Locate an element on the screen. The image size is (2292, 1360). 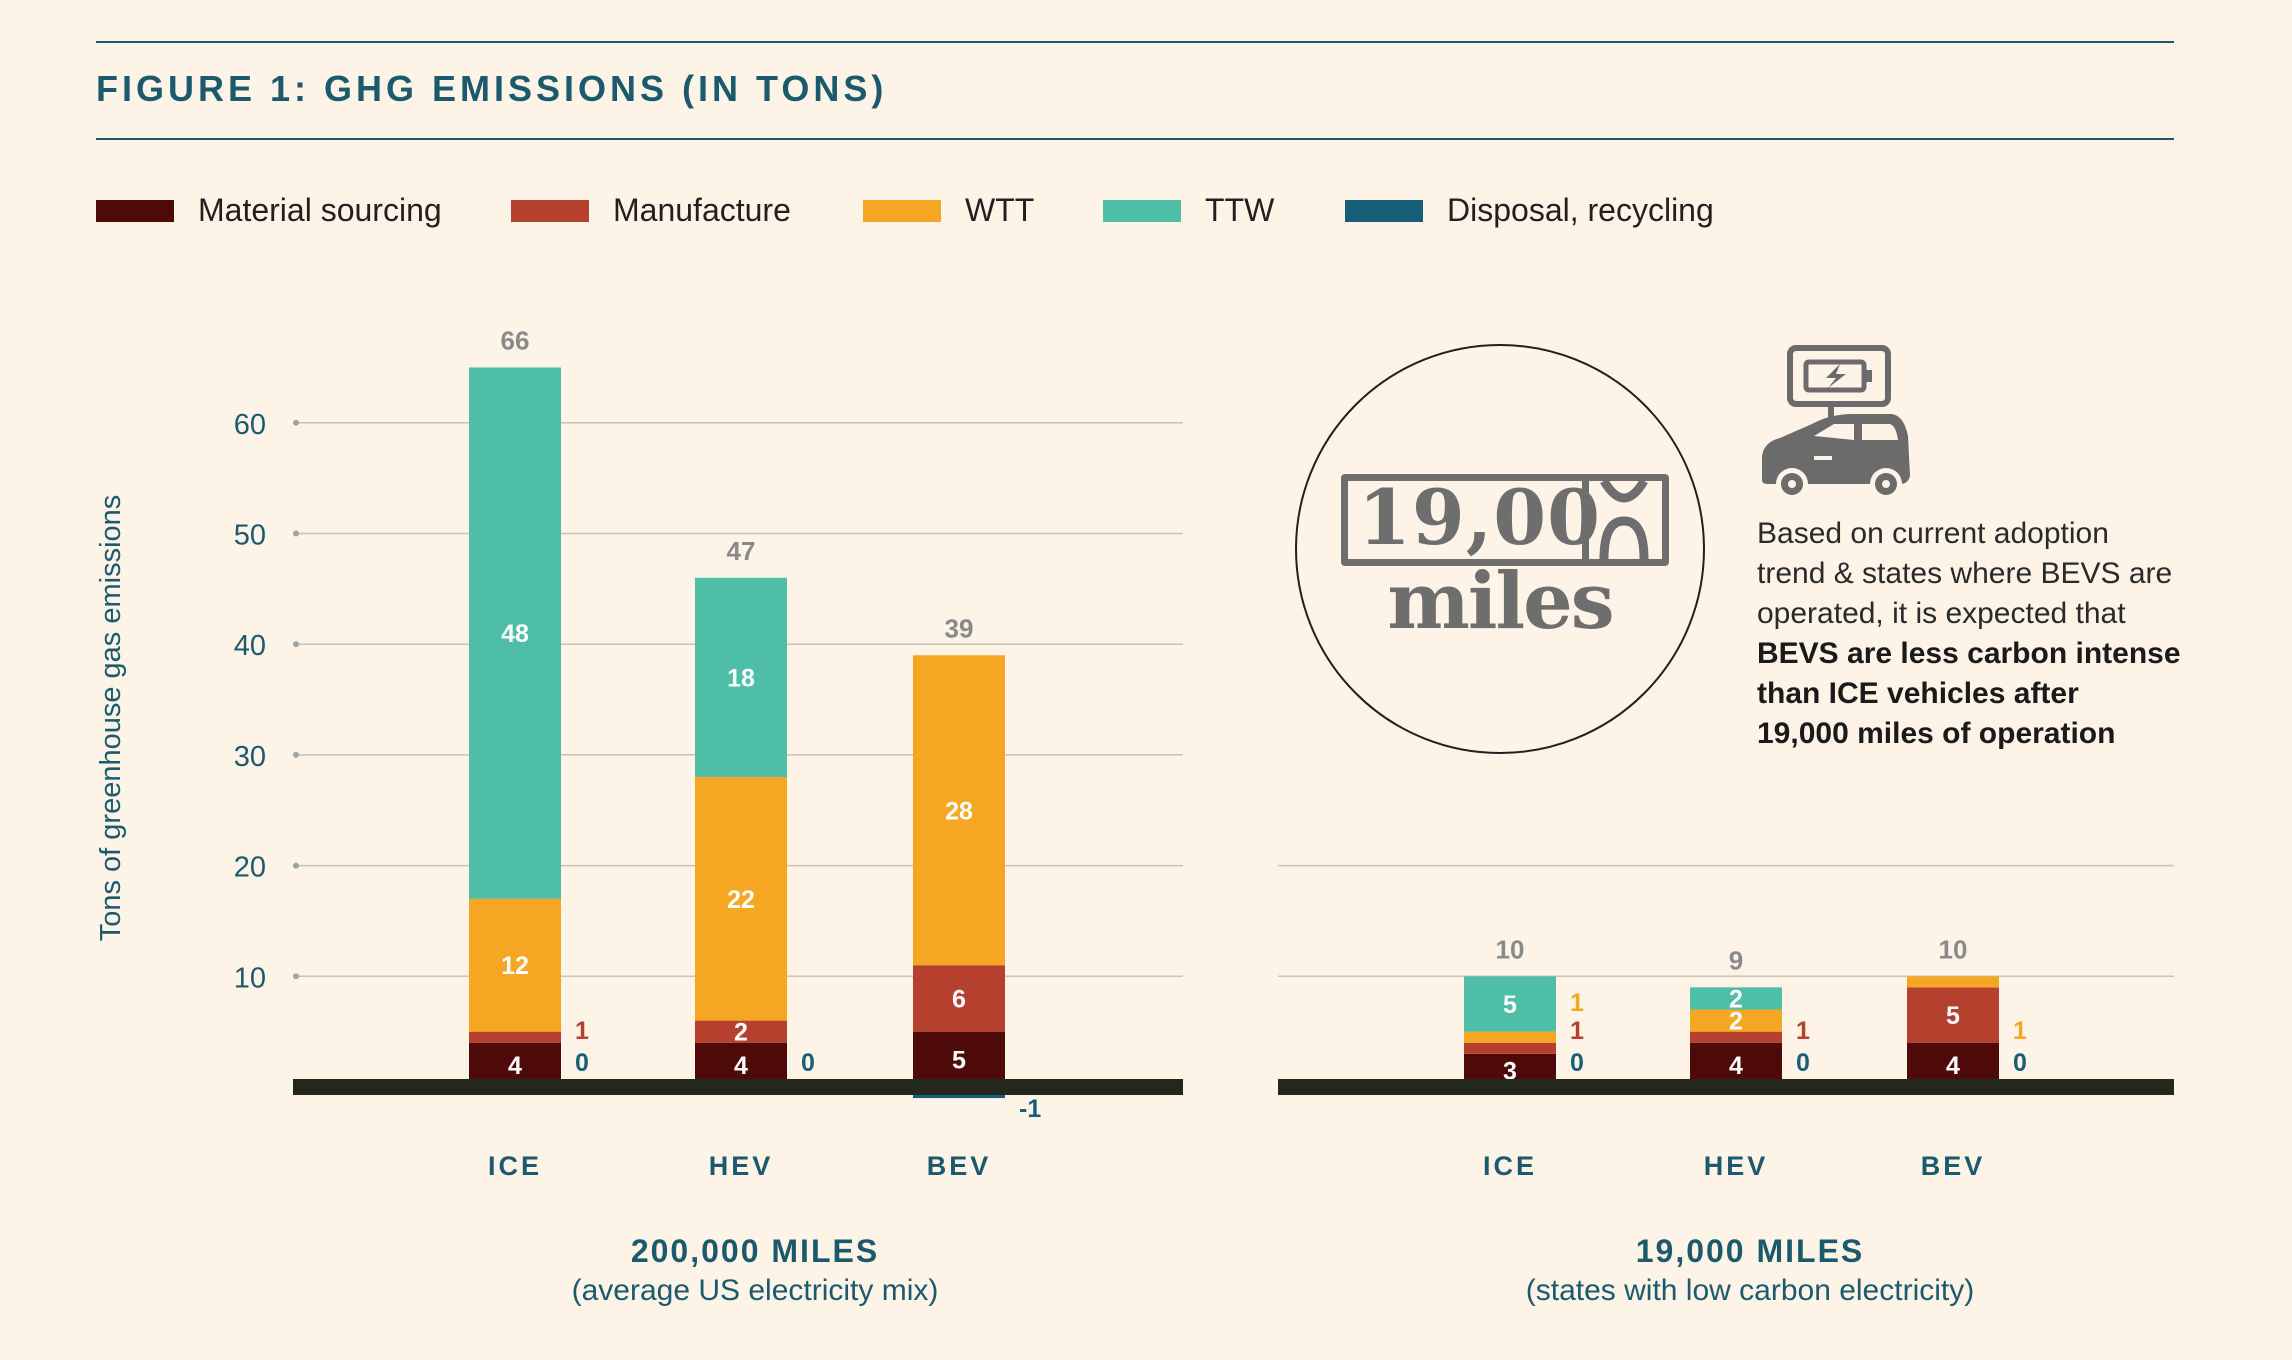
legend-item-manufacture: Manufacture is located at coordinates (651, 210).